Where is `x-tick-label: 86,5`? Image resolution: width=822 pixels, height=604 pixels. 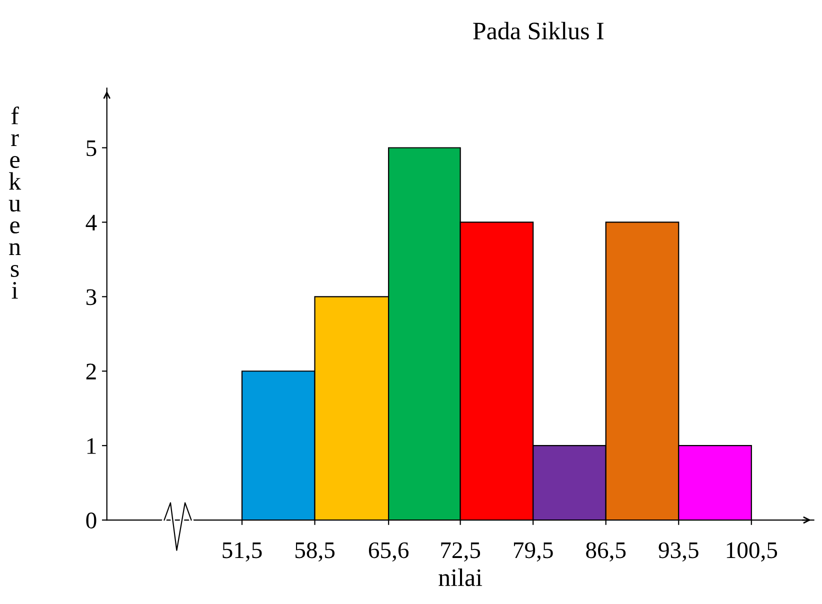
x-tick-label: 86,5 is located at coordinates (606, 552).